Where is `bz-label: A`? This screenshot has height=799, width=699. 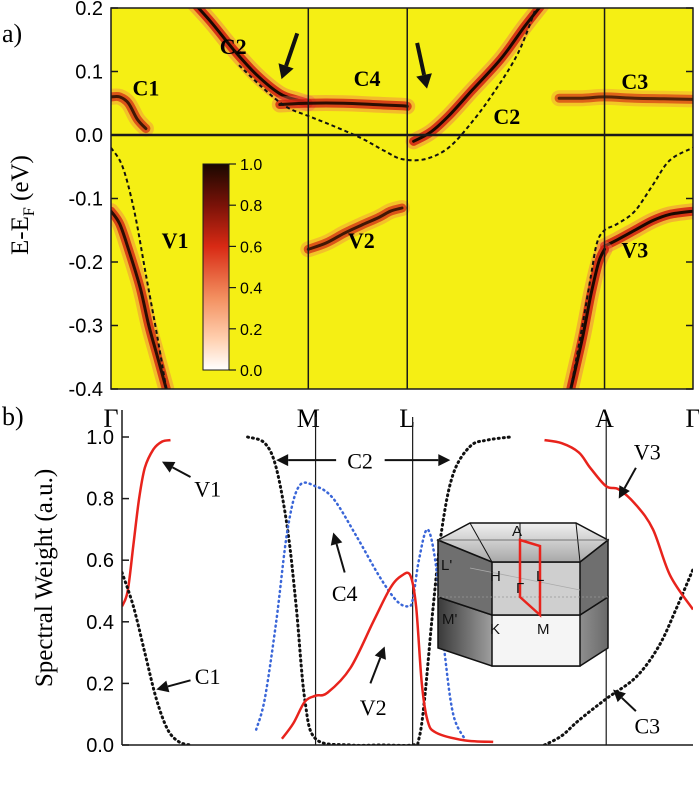
bz-label: A is located at coordinates (517, 531).